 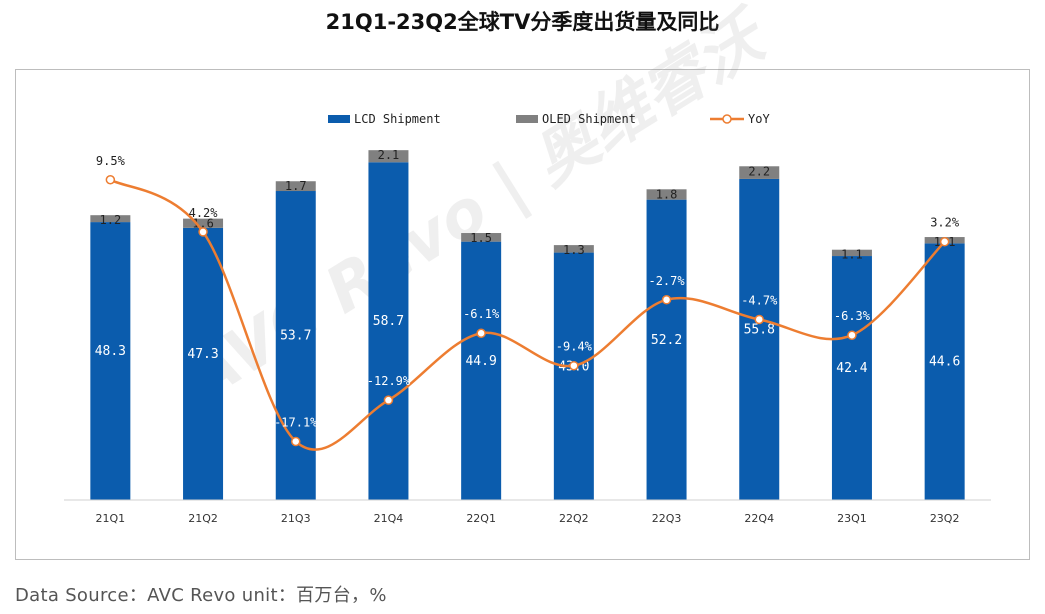 What do you see at coordinates (481, 518) in the screenshot?
I see `x-tick-label: 22Q1` at bounding box center [481, 518].